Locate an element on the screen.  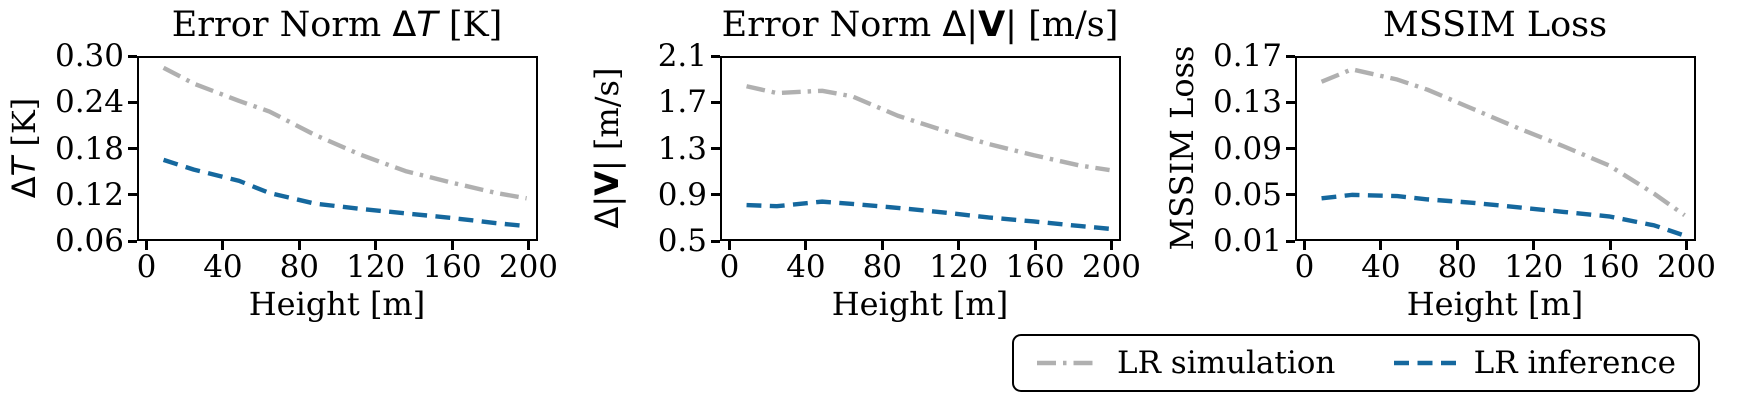
y-tick-label: 0.18 is located at coordinates (89, 148).